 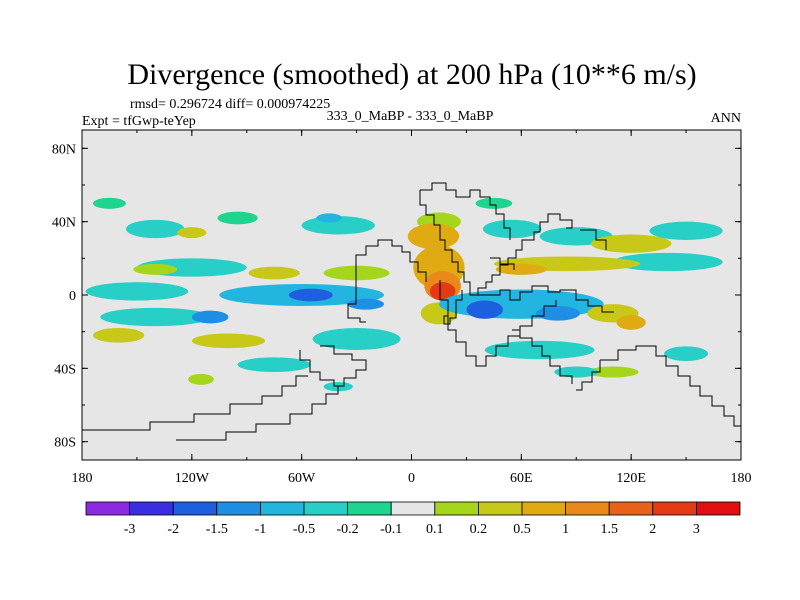 I want to click on y-tick-label: 40S, so click(x=65, y=369).